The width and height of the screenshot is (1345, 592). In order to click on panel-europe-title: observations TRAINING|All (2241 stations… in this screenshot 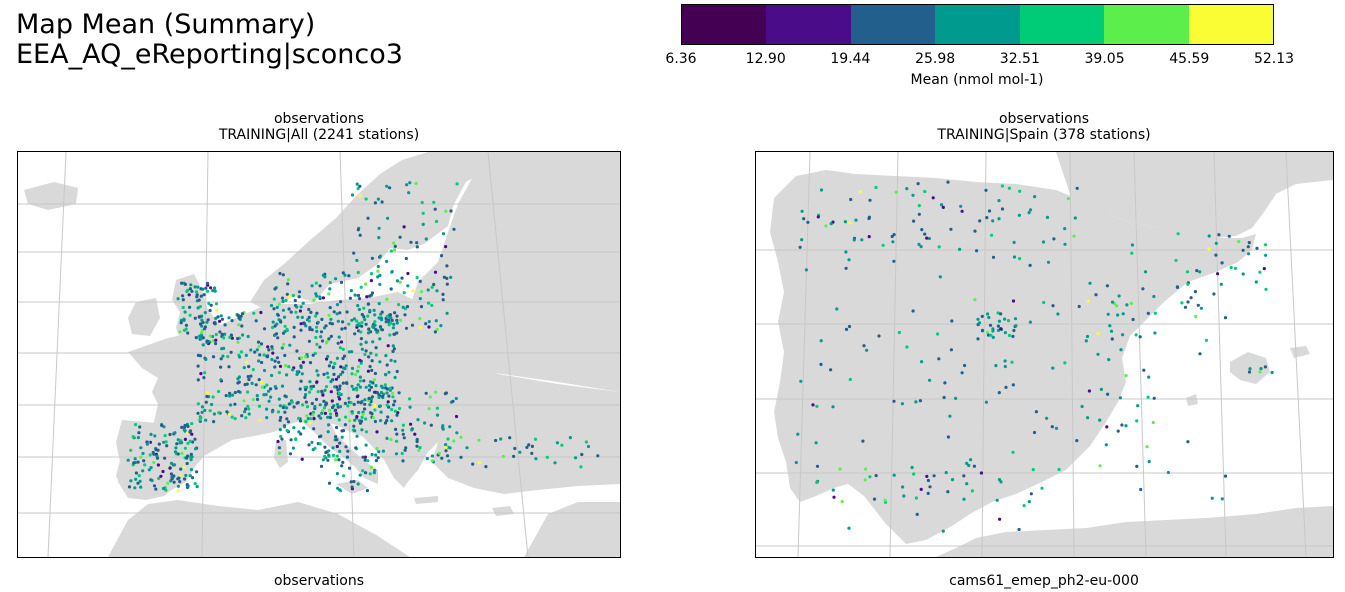, I will do `click(319, 127)`.